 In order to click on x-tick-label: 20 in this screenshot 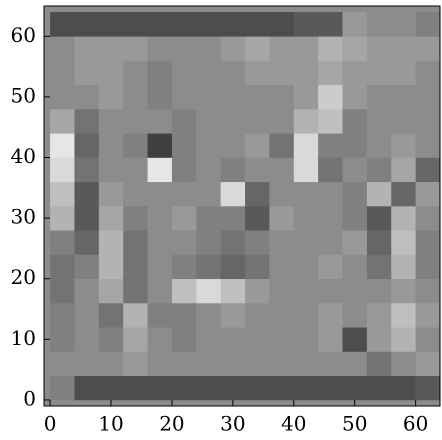, I will do `click(171, 424)`.